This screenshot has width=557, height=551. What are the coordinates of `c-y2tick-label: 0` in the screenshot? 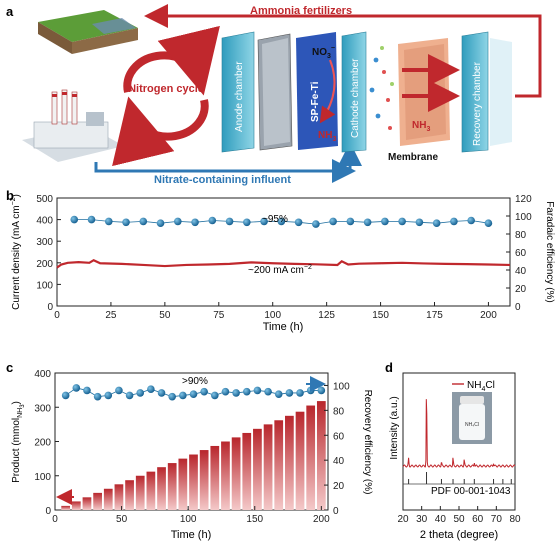 It's located at (336, 511).